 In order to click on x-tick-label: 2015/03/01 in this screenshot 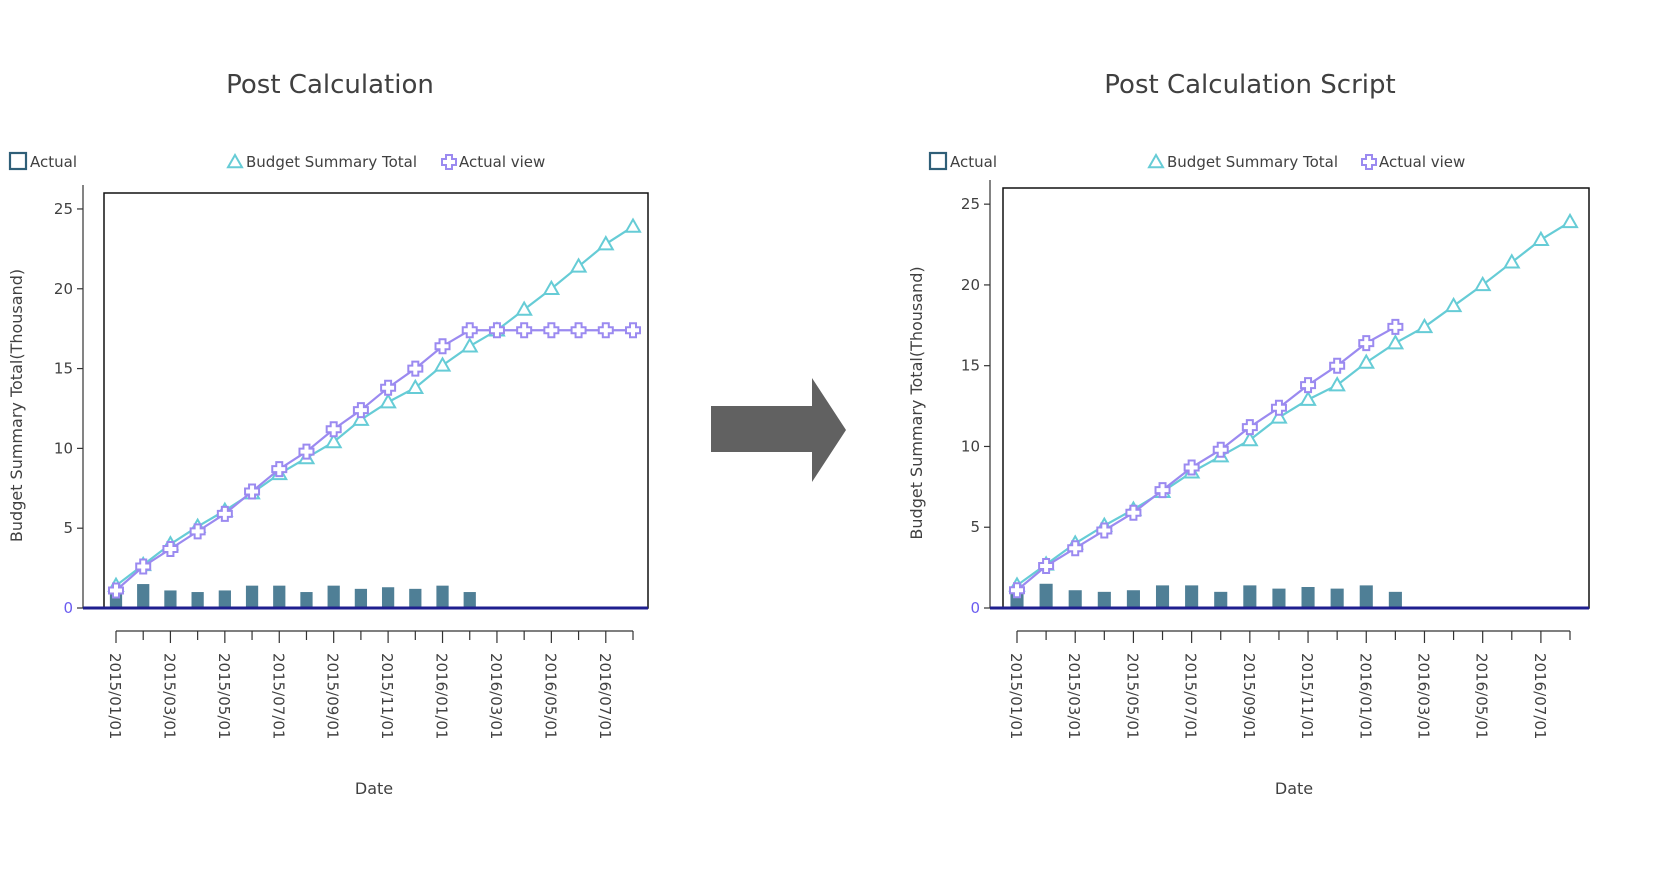, I will do `click(169, 696)`.